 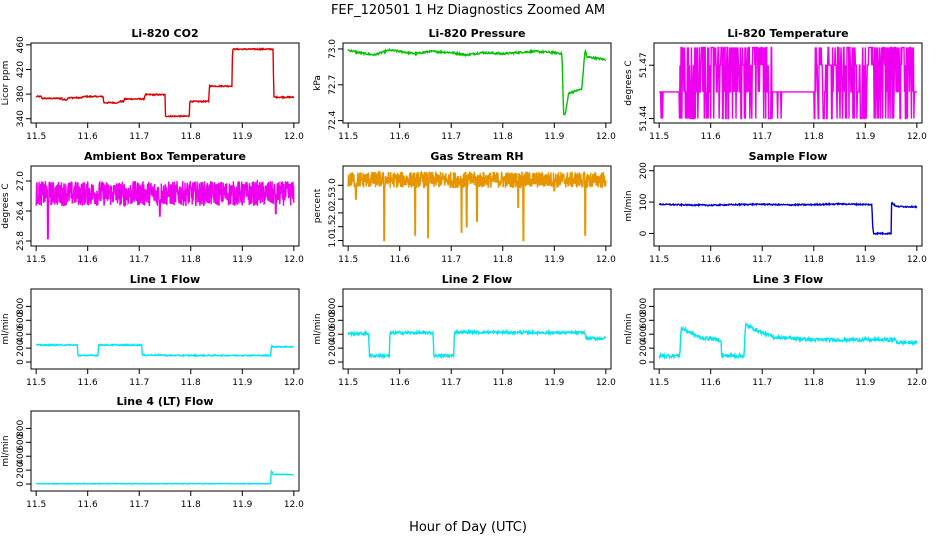 What do you see at coordinates (787, 33) in the screenshot?
I see `panel-title: Li-820 Temperature` at bounding box center [787, 33].